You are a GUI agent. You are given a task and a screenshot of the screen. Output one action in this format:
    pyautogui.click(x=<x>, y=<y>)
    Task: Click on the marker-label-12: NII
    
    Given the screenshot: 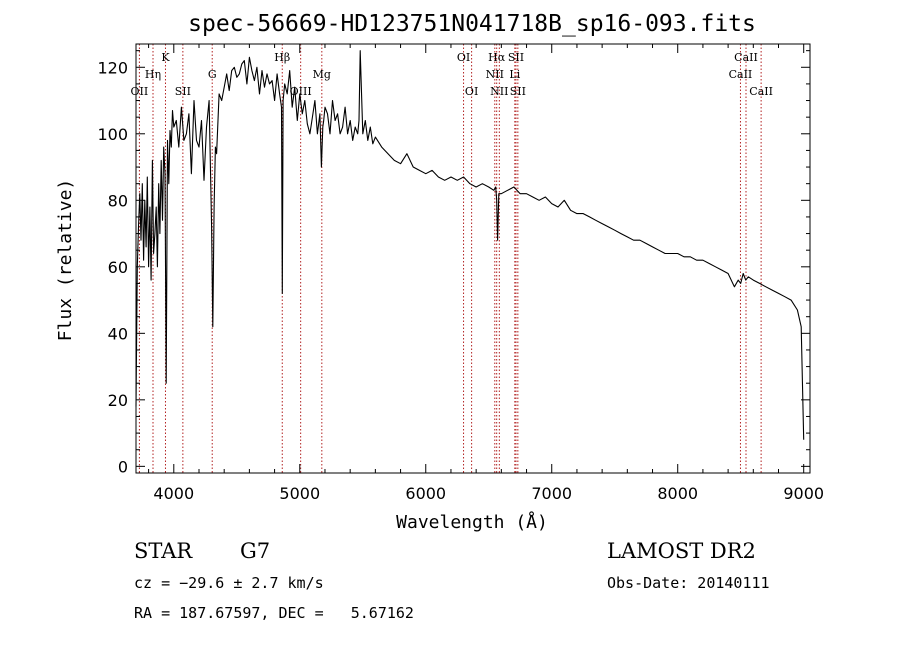 What is the action you would take?
    pyautogui.click(x=499, y=91)
    